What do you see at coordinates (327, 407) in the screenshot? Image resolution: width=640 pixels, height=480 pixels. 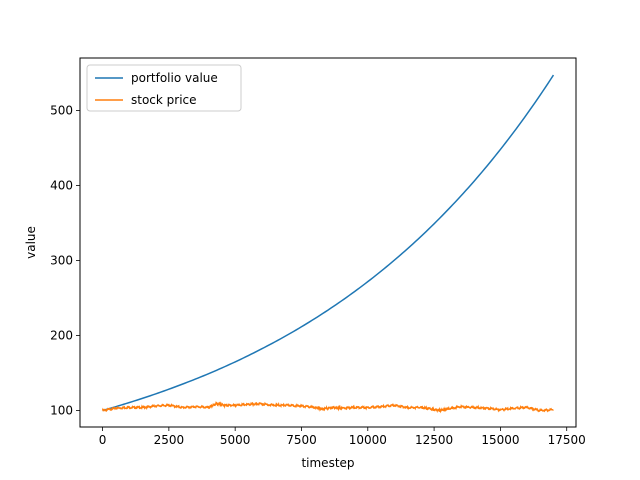 I see `series-line-stock-price` at bounding box center [327, 407].